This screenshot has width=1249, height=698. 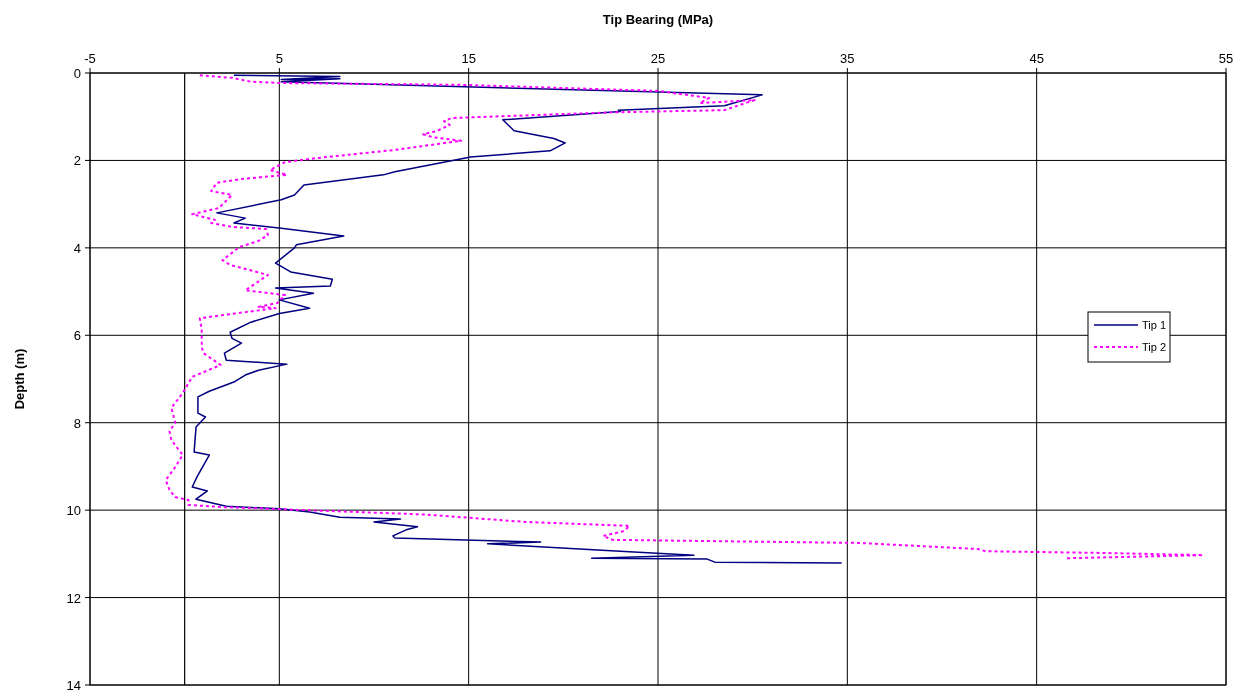 What do you see at coordinates (73, 598) in the screenshot?
I see `y-tick-label: 12` at bounding box center [73, 598].